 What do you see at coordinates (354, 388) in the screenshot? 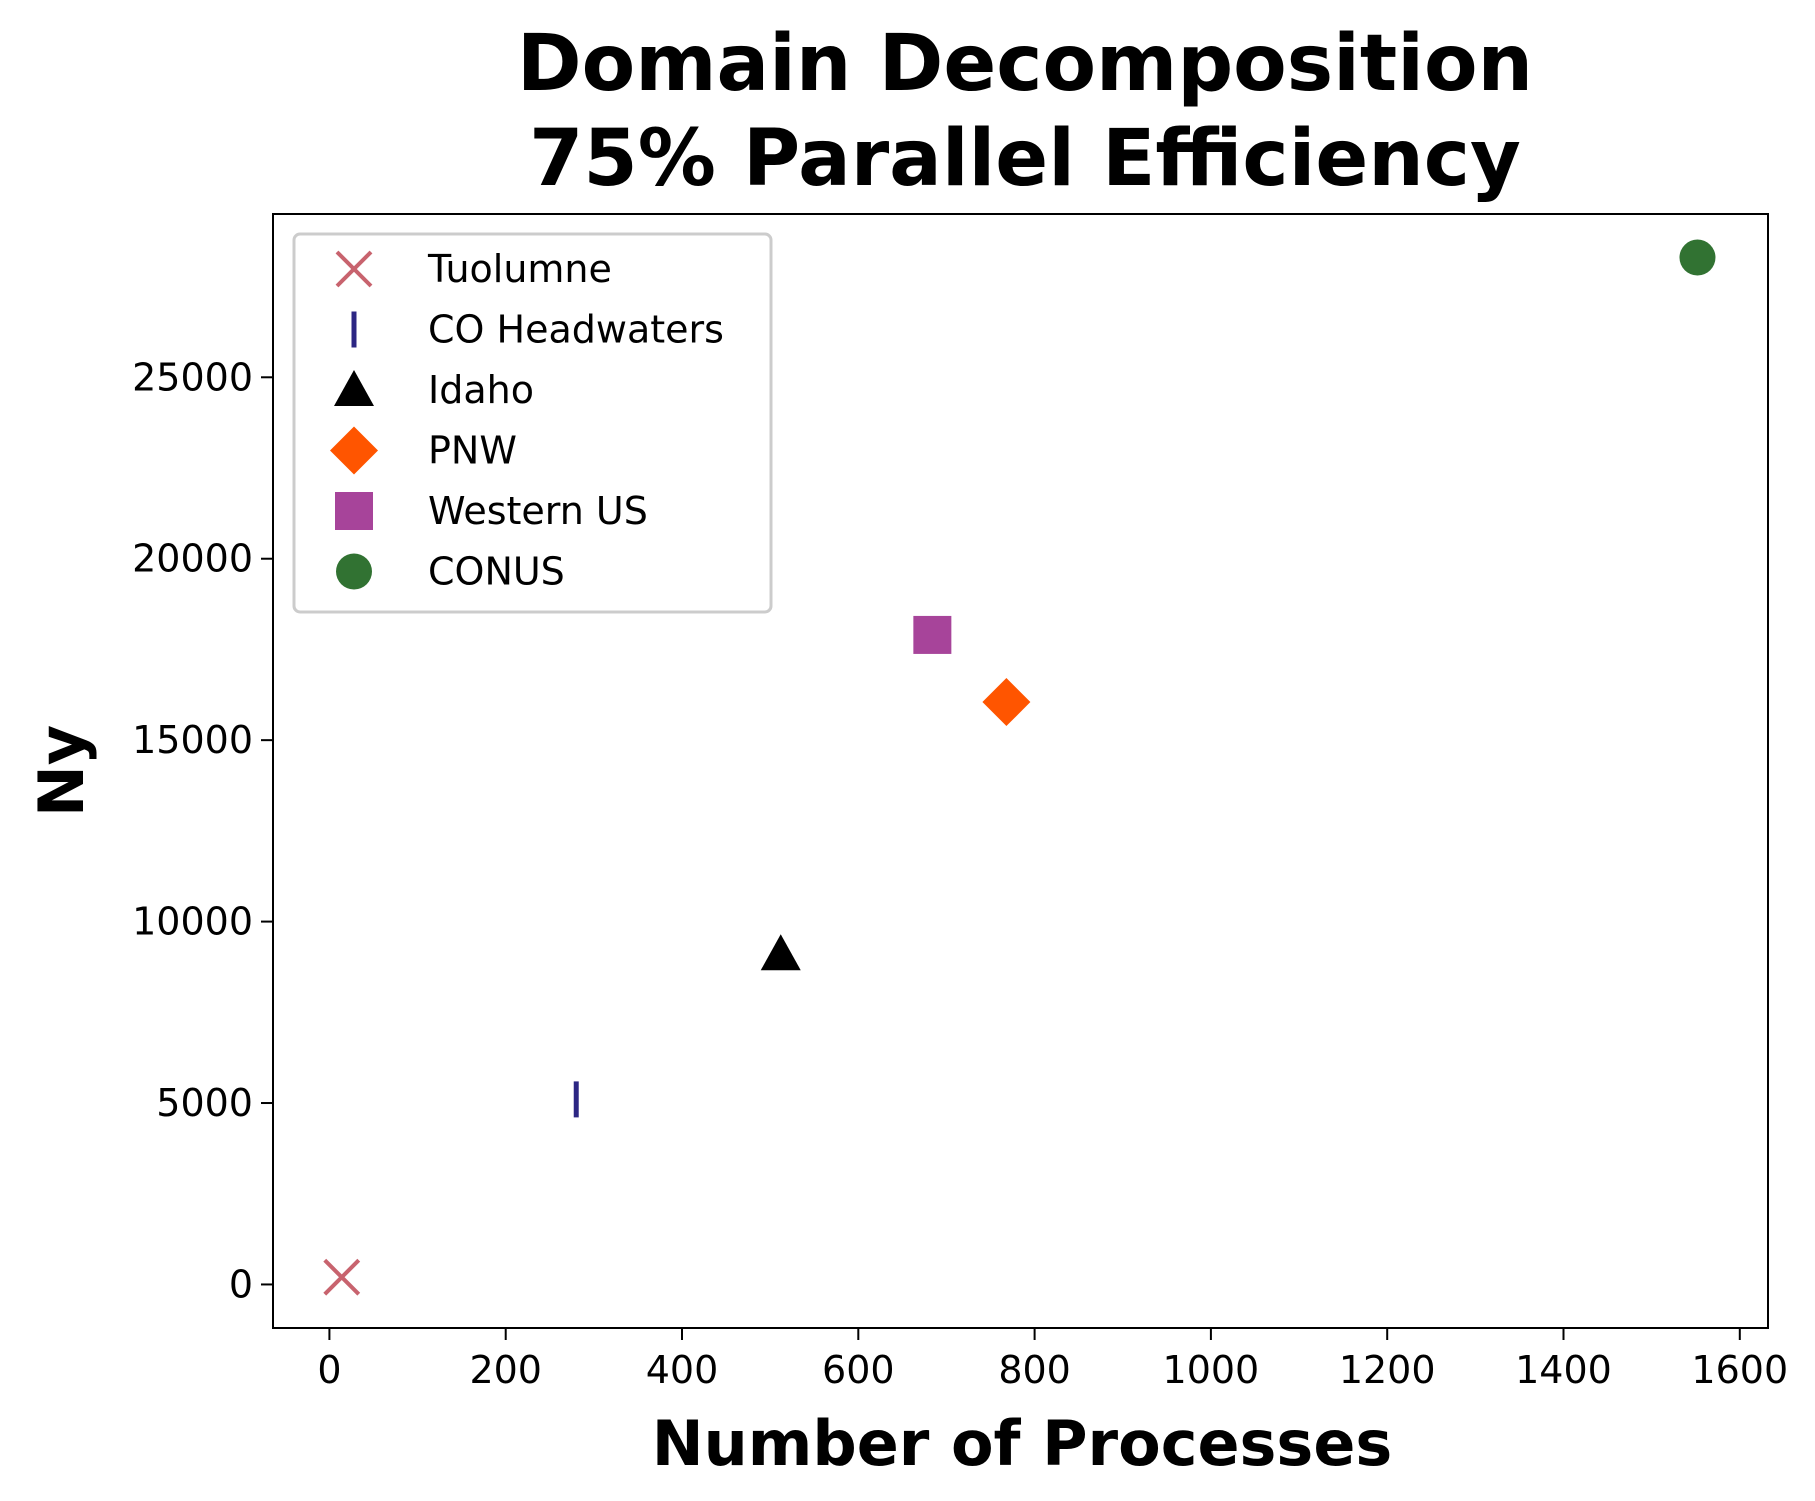
I see `legend-marker-idaho` at bounding box center [354, 388].